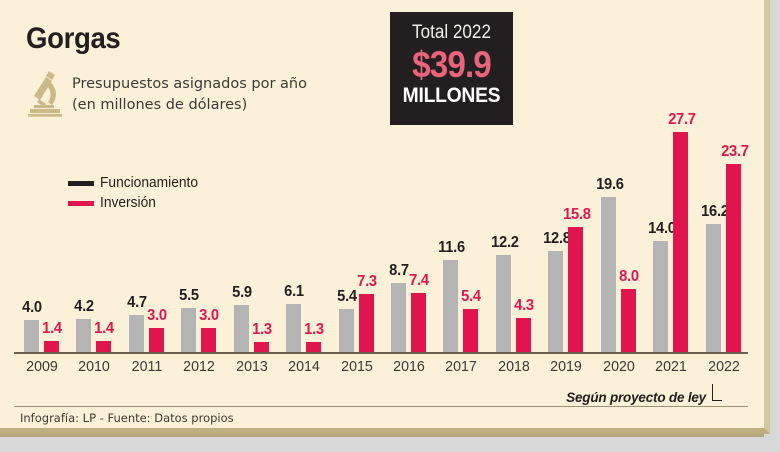 The width and height of the screenshot is (780, 452). Describe the element at coordinates (504, 243) in the screenshot. I see `bar-value-funcionamiento: 12.2` at that location.